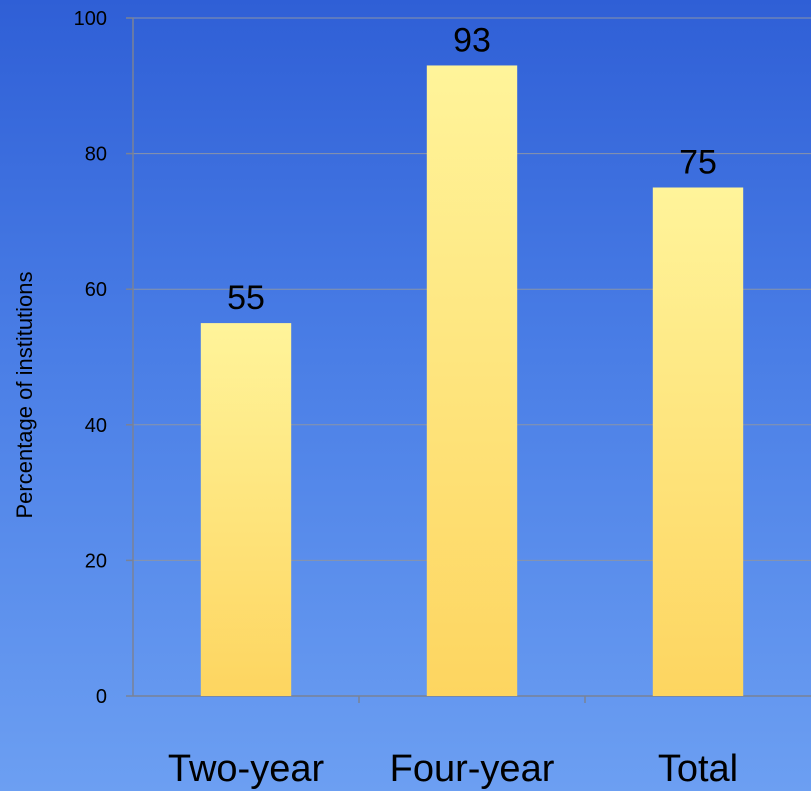 This screenshot has width=811, height=791. What do you see at coordinates (698, 769) in the screenshot?
I see `x-category-label: Total` at bounding box center [698, 769].